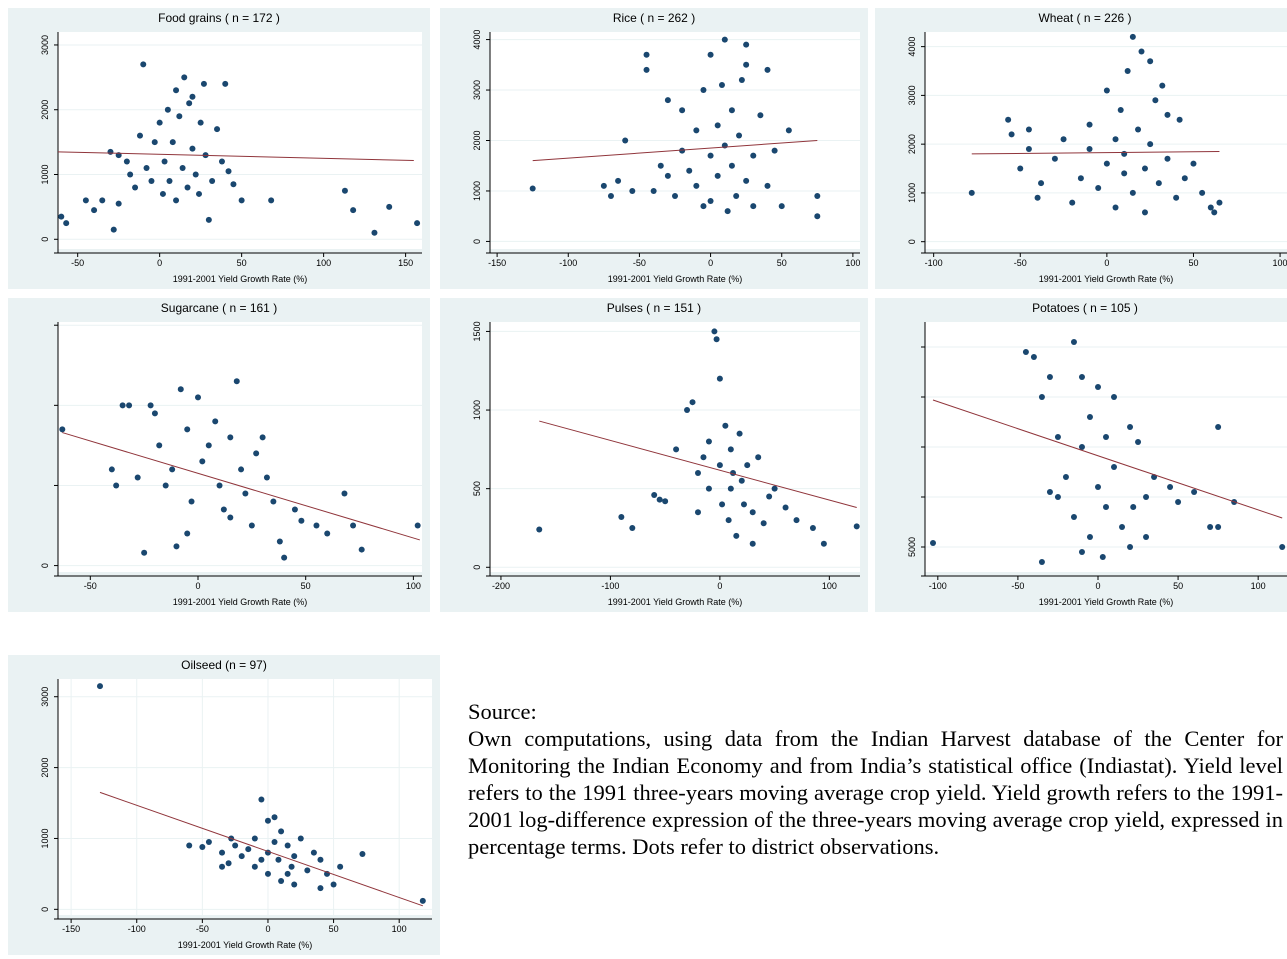 This screenshot has width=1287, height=959. Describe the element at coordinates (1084, 18) in the screenshot. I see `chart-title: Wheat ( n = 226 )` at that location.